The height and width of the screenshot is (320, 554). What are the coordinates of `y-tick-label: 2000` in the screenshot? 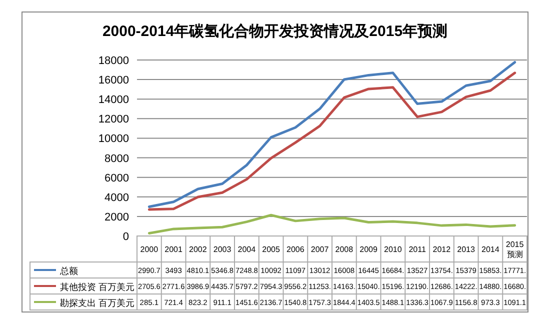 It's located at (116, 217).